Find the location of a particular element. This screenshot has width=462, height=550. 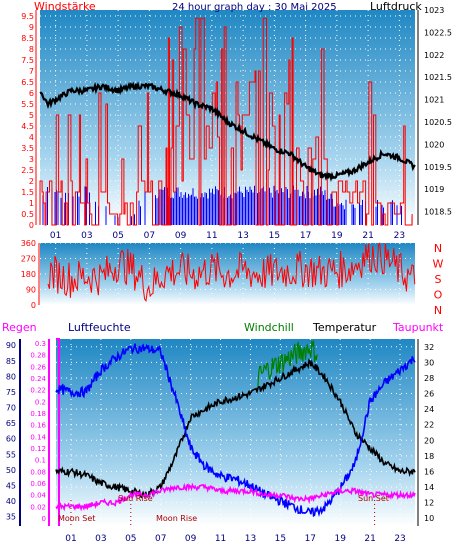

rain-tick-label: 0.24 is located at coordinates (38, 379).